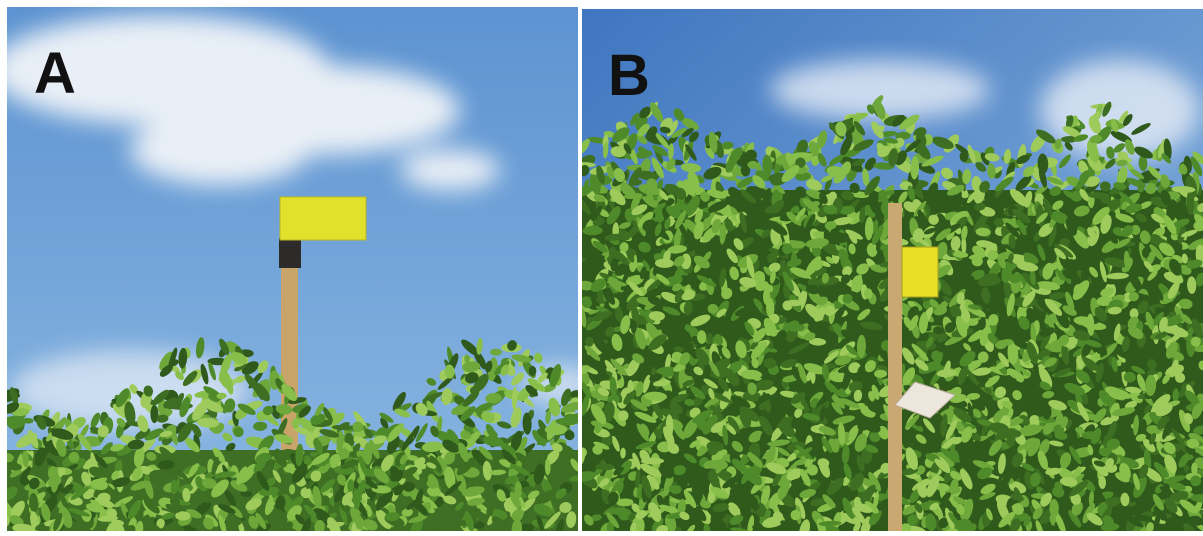 This screenshot has height=536, width=1203. Describe the element at coordinates (323, 218) in the screenshot. I see `sticky-trap` at that location.